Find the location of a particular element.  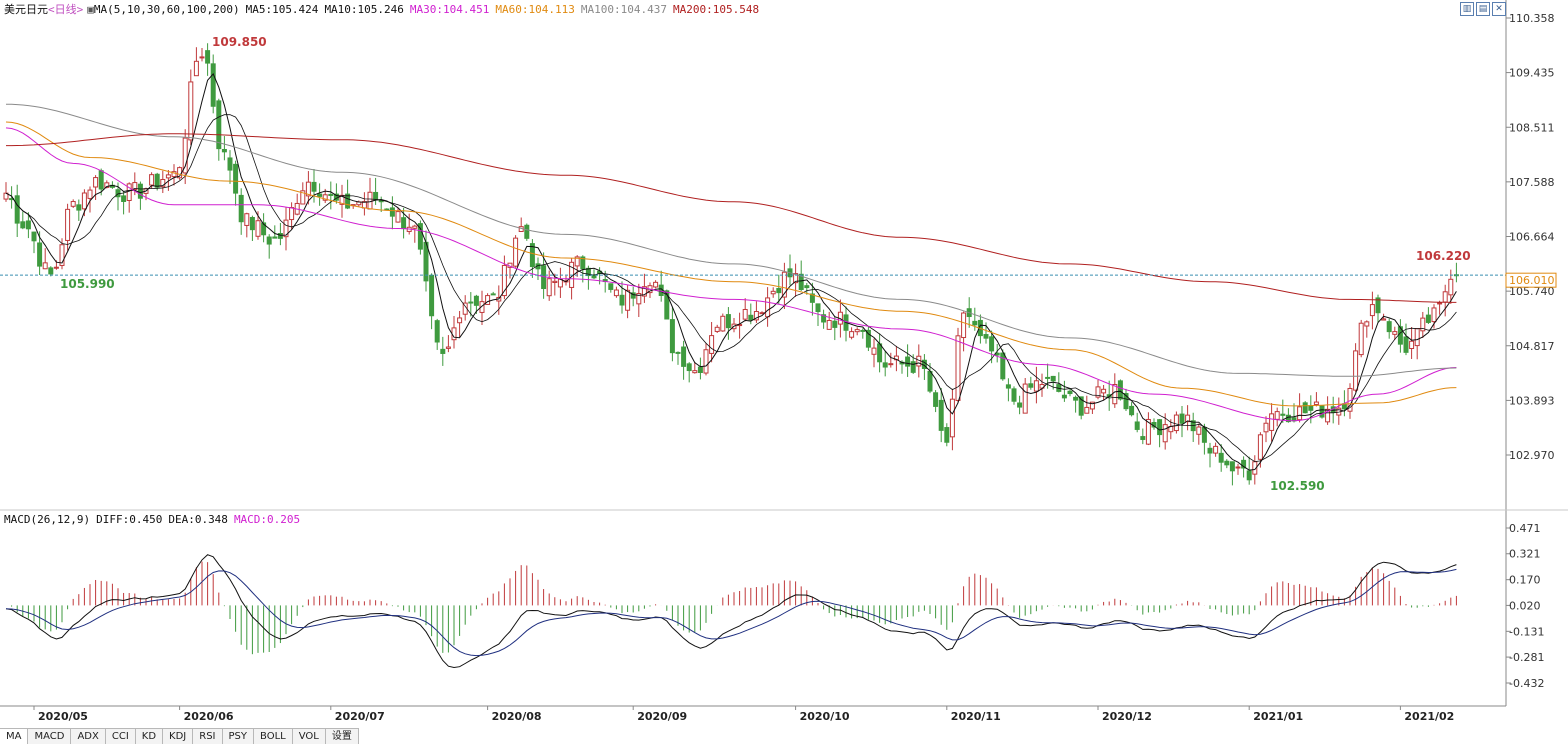

tab-10: 设置 is located at coordinates (342, 736).